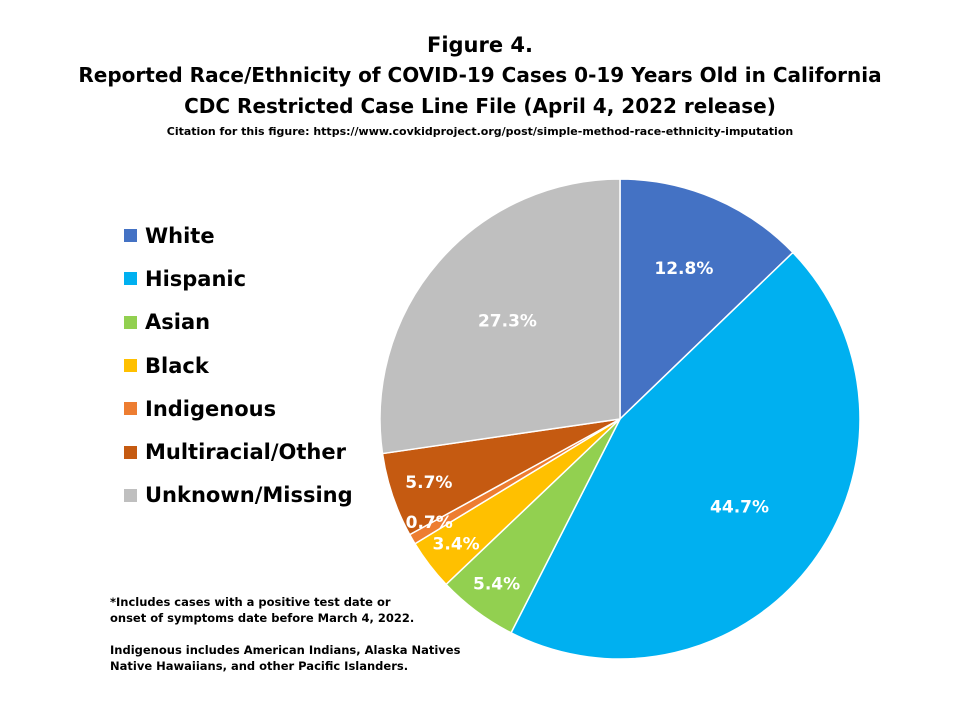 The image size is (960, 720). I want to click on legend-item-unknown: Unknown/Missing, so click(238, 495).